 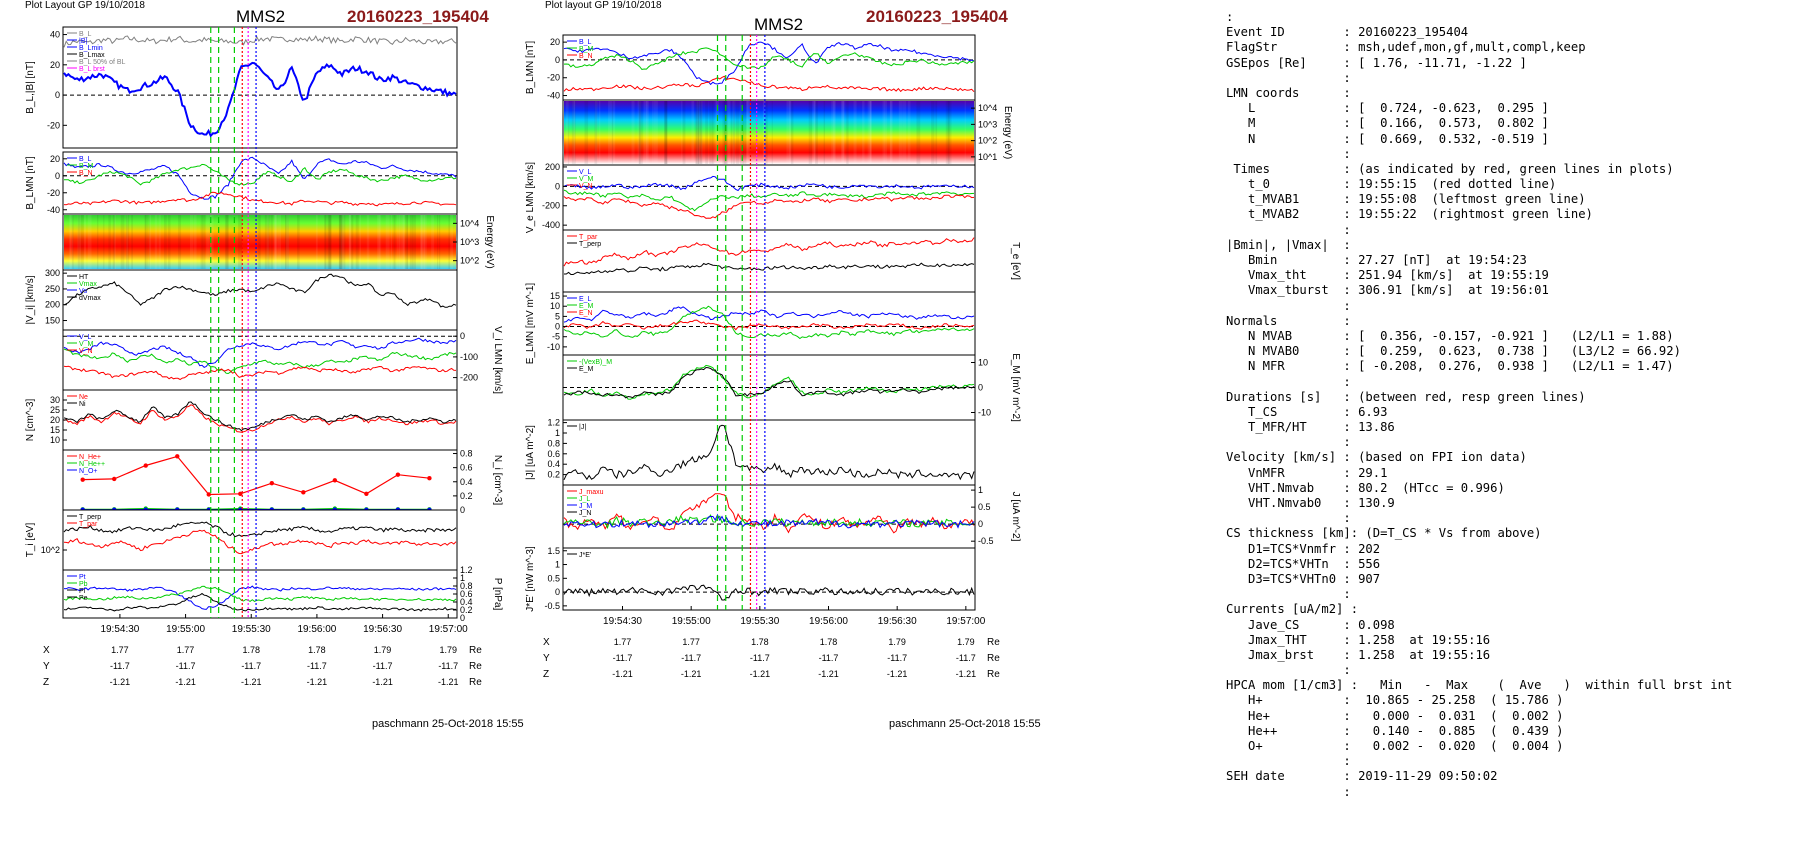 I want to click on ephemeris-value: -11.7, so click(x=317, y=666).